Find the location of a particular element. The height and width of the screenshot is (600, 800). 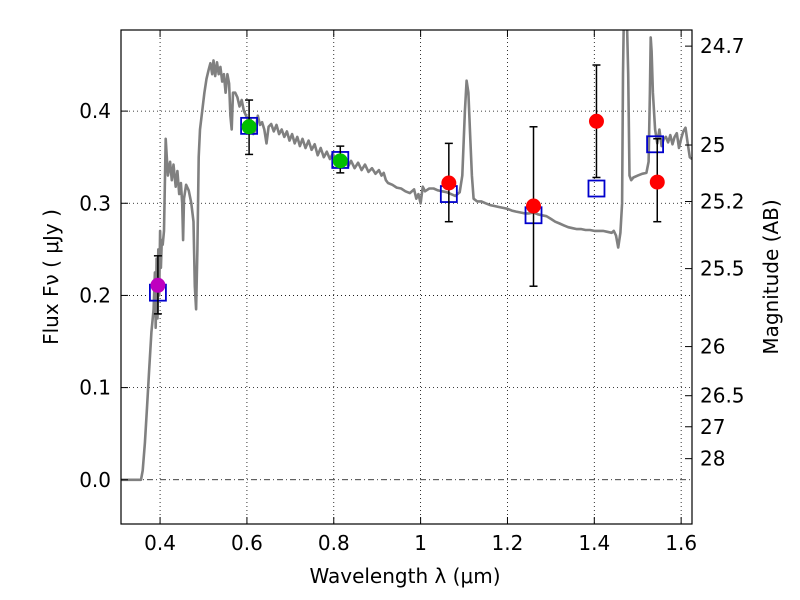

x-tick-label: 1.2 is located at coordinates (508, 543).